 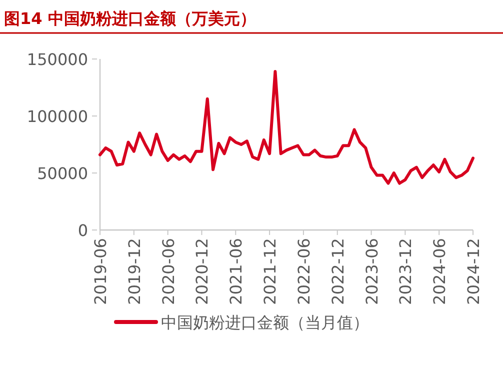 What do you see at coordinates (202, 271) in the screenshot?
I see `x-tick-label: 2020-12` at bounding box center [202, 271].